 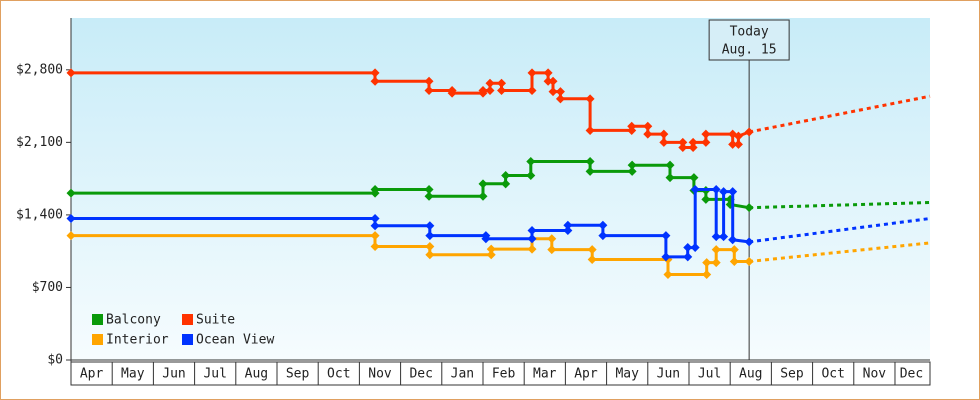 I want to click on x-tick-label: Apr, so click(x=586, y=374).